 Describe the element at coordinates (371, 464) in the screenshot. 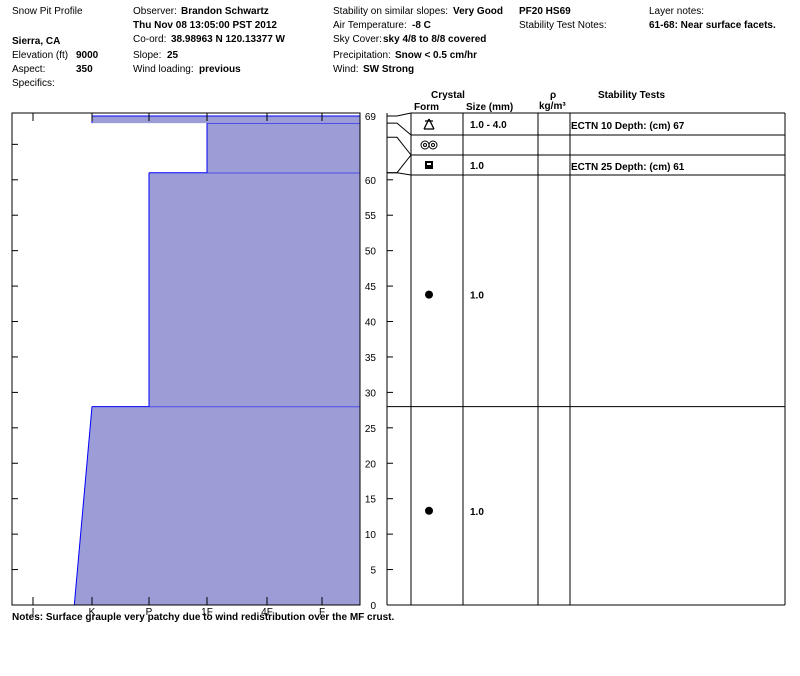

I see `height-tick-label-20: 20` at that location.